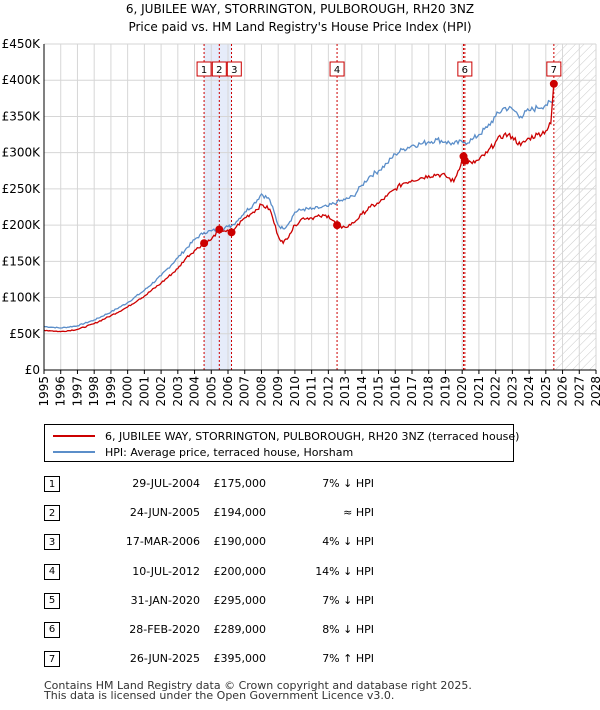  What do you see at coordinates (479, 391) in the screenshot?
I see `x-tick-label: 2021` at bounding box center [479, 391].